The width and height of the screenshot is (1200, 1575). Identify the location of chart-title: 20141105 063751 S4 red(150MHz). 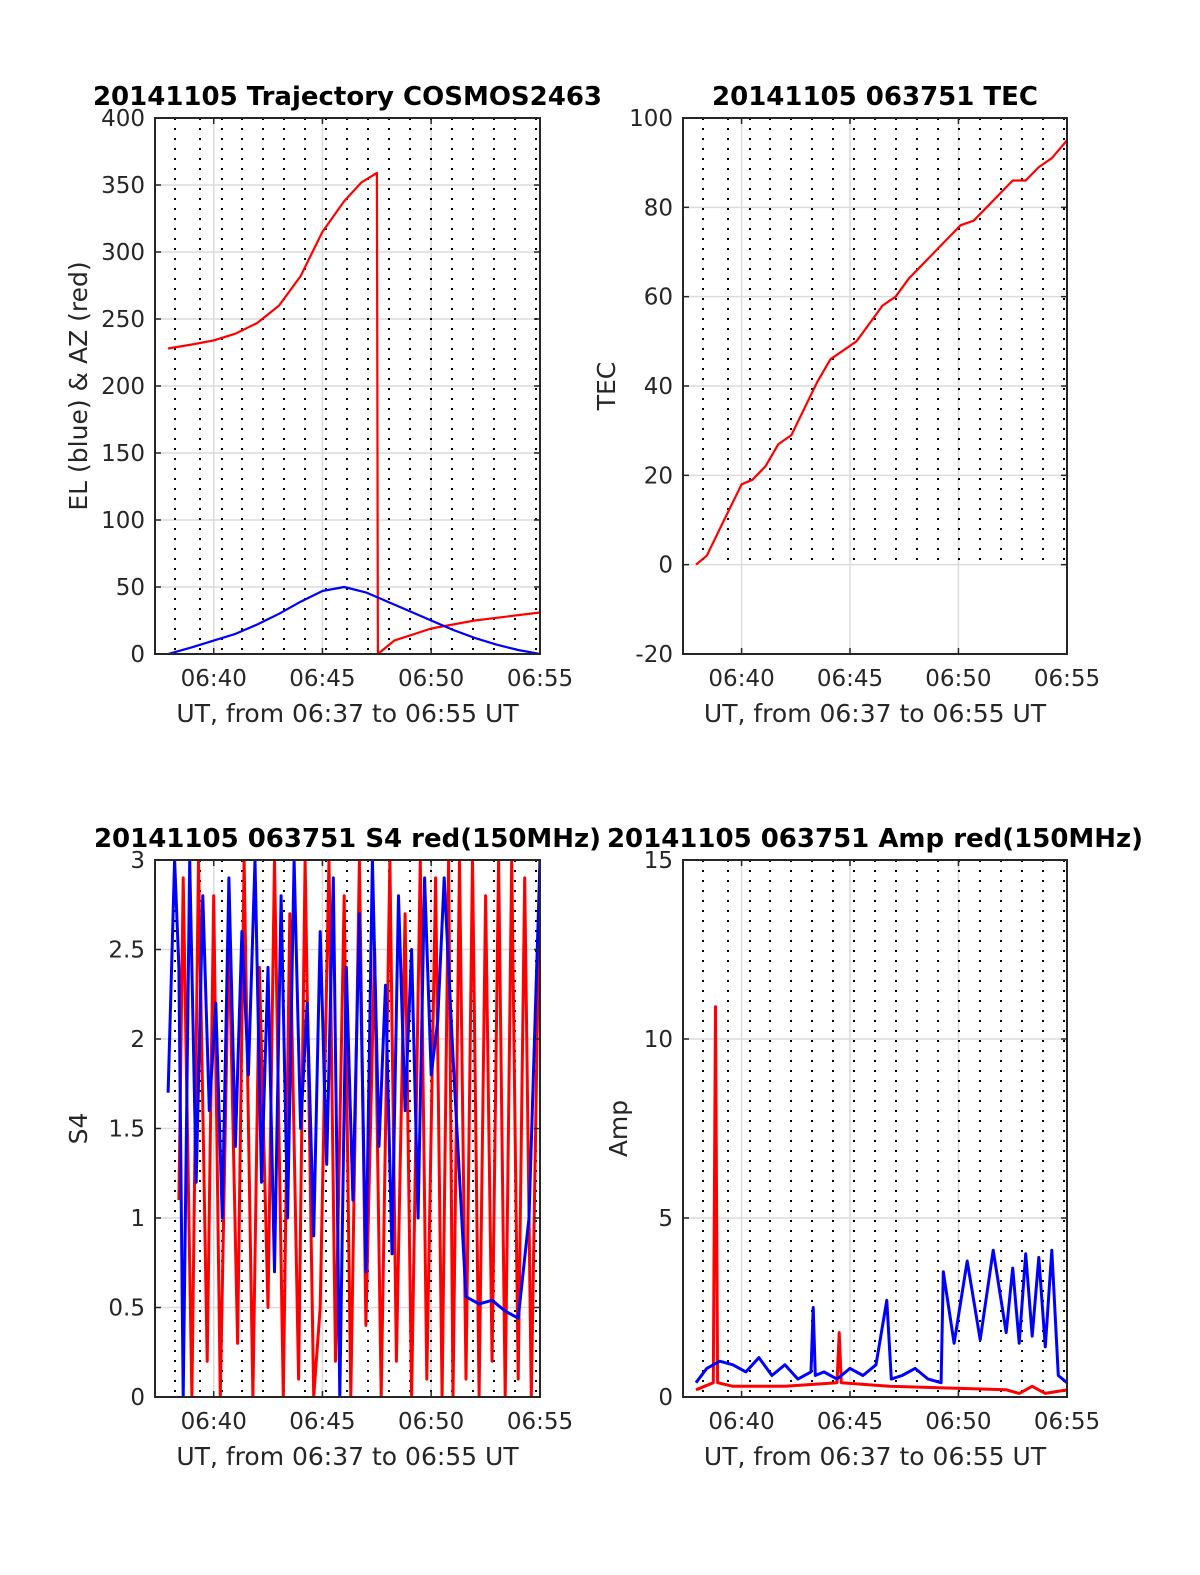
(347, 839).